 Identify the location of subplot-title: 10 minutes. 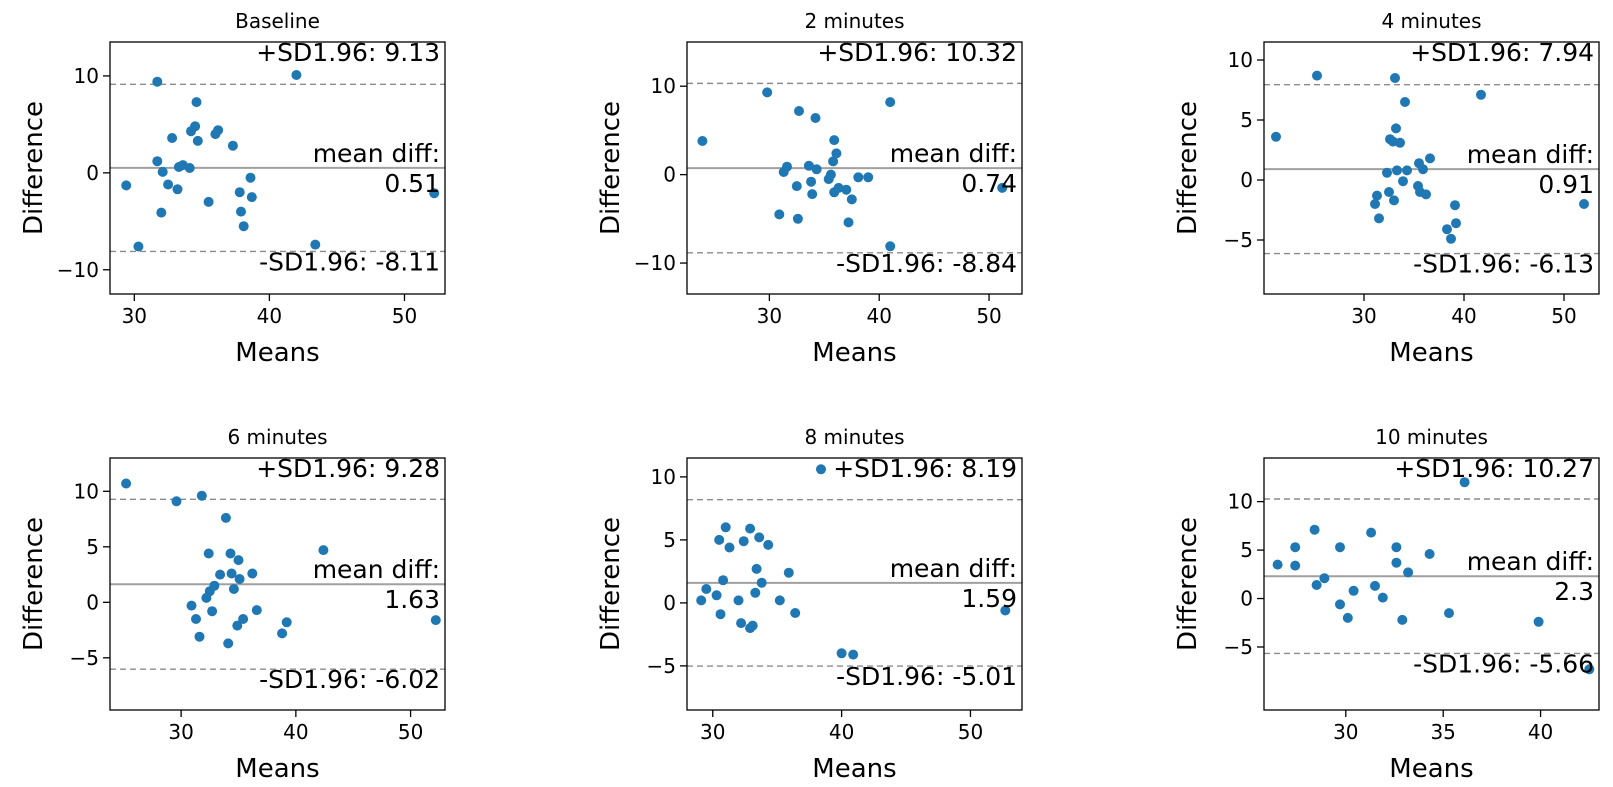
(1431, 437).